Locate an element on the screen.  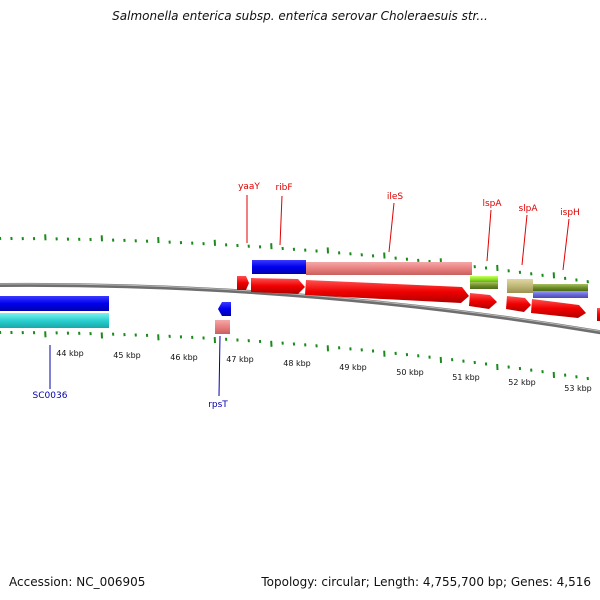
bottom-tick-track is located at coordinates (294, 355).